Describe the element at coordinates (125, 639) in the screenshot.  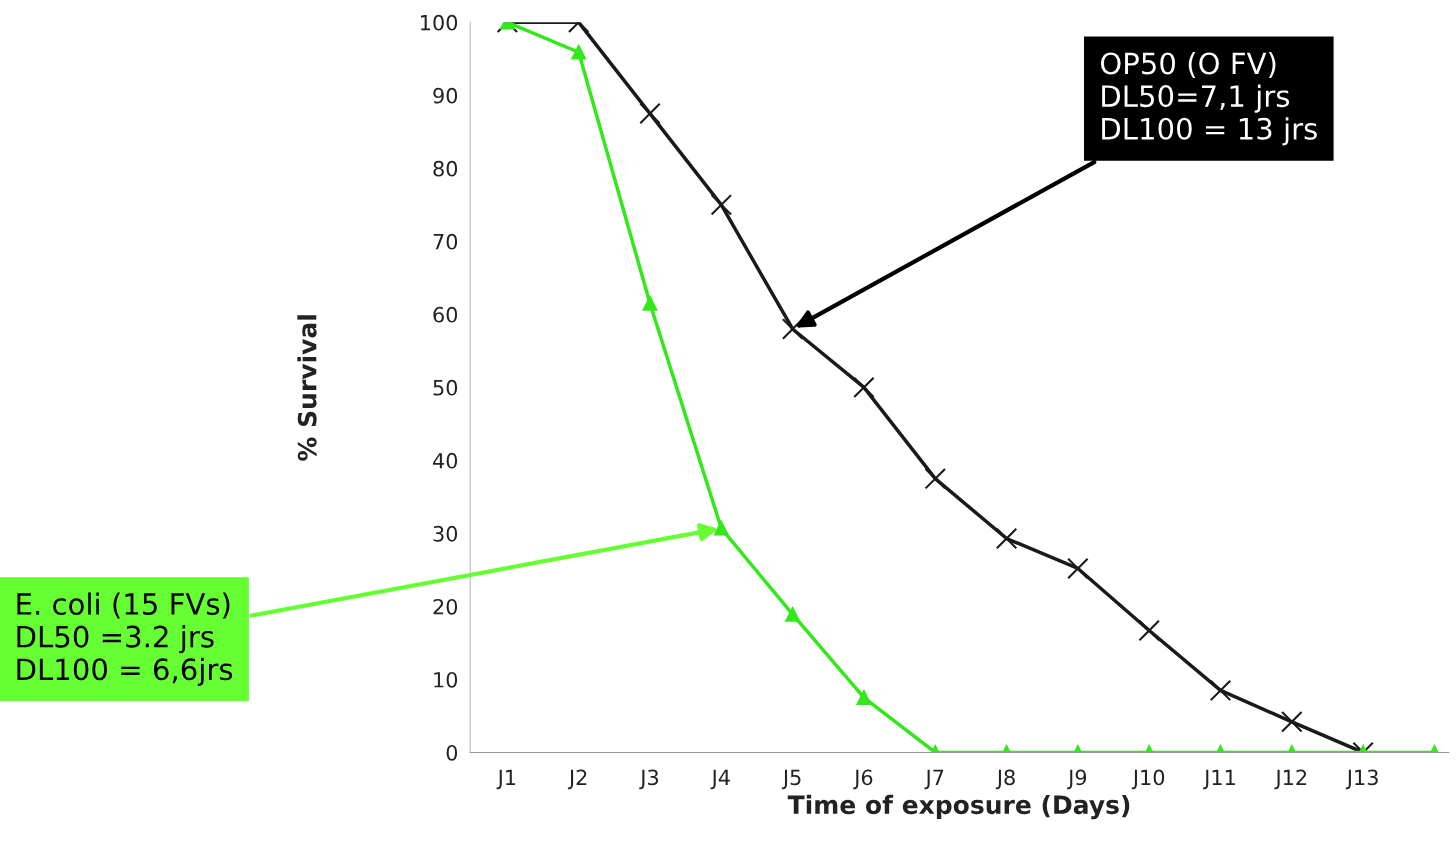
I see `annotation: E. coli (15 FVs) DL50 =3.2 jrs DL100 = 6,6jrs` at that location.